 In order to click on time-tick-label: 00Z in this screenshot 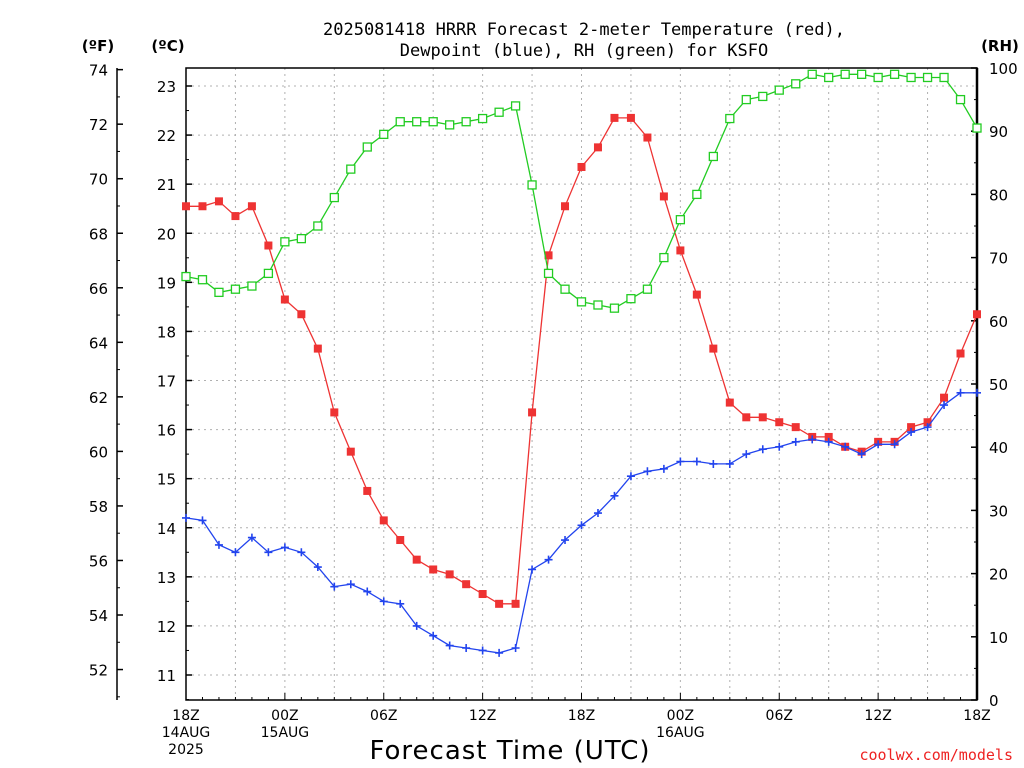, I will do `click(284, 716)`.